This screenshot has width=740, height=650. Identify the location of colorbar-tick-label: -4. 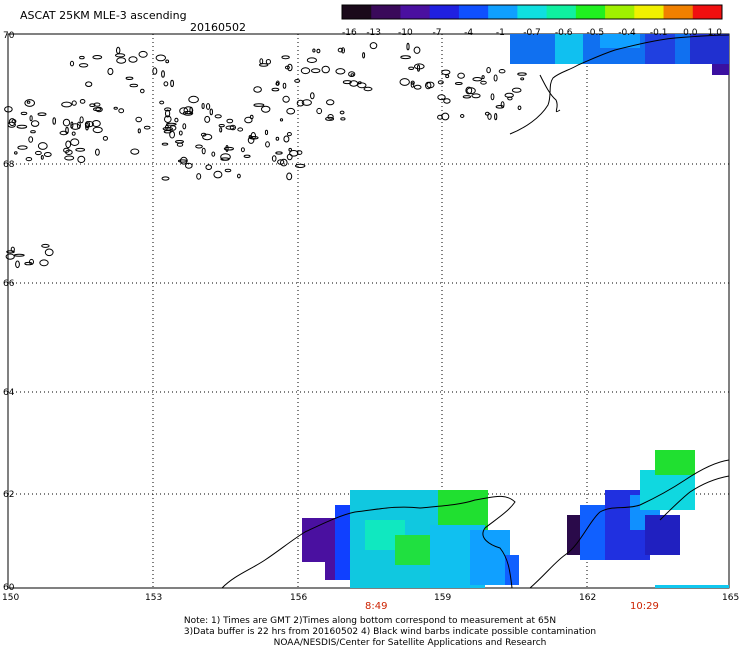
(468, 33).